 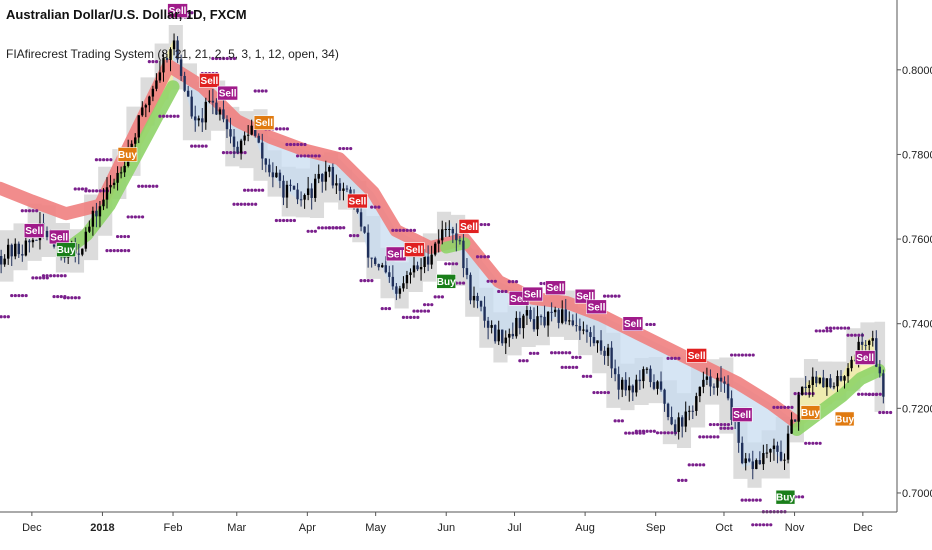 I want to click on y-tick-label: 0.78000, so click(x=917, y=155).